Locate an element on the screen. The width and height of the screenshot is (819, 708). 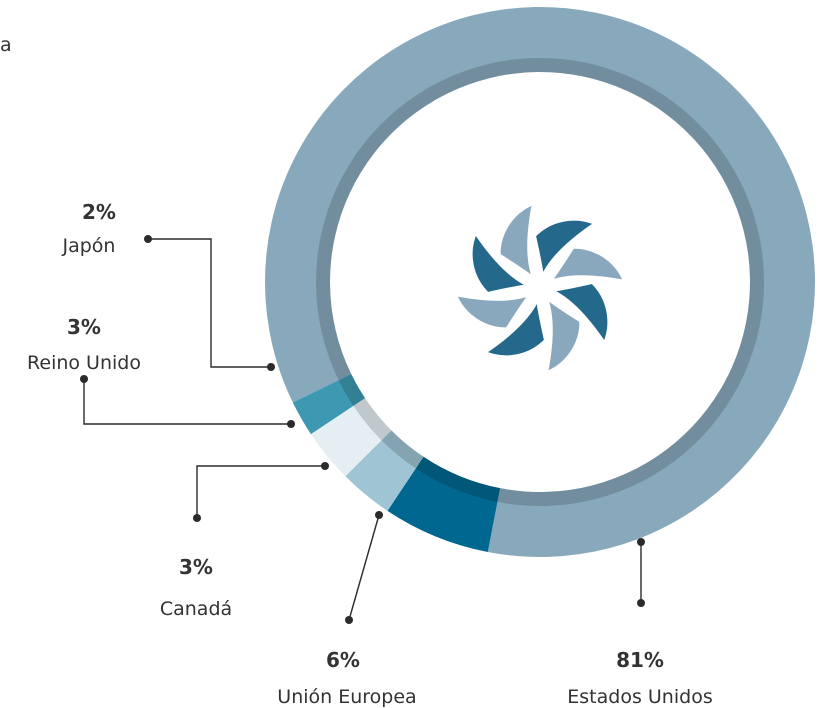
leader-japon is located at coordinates (209, 303).